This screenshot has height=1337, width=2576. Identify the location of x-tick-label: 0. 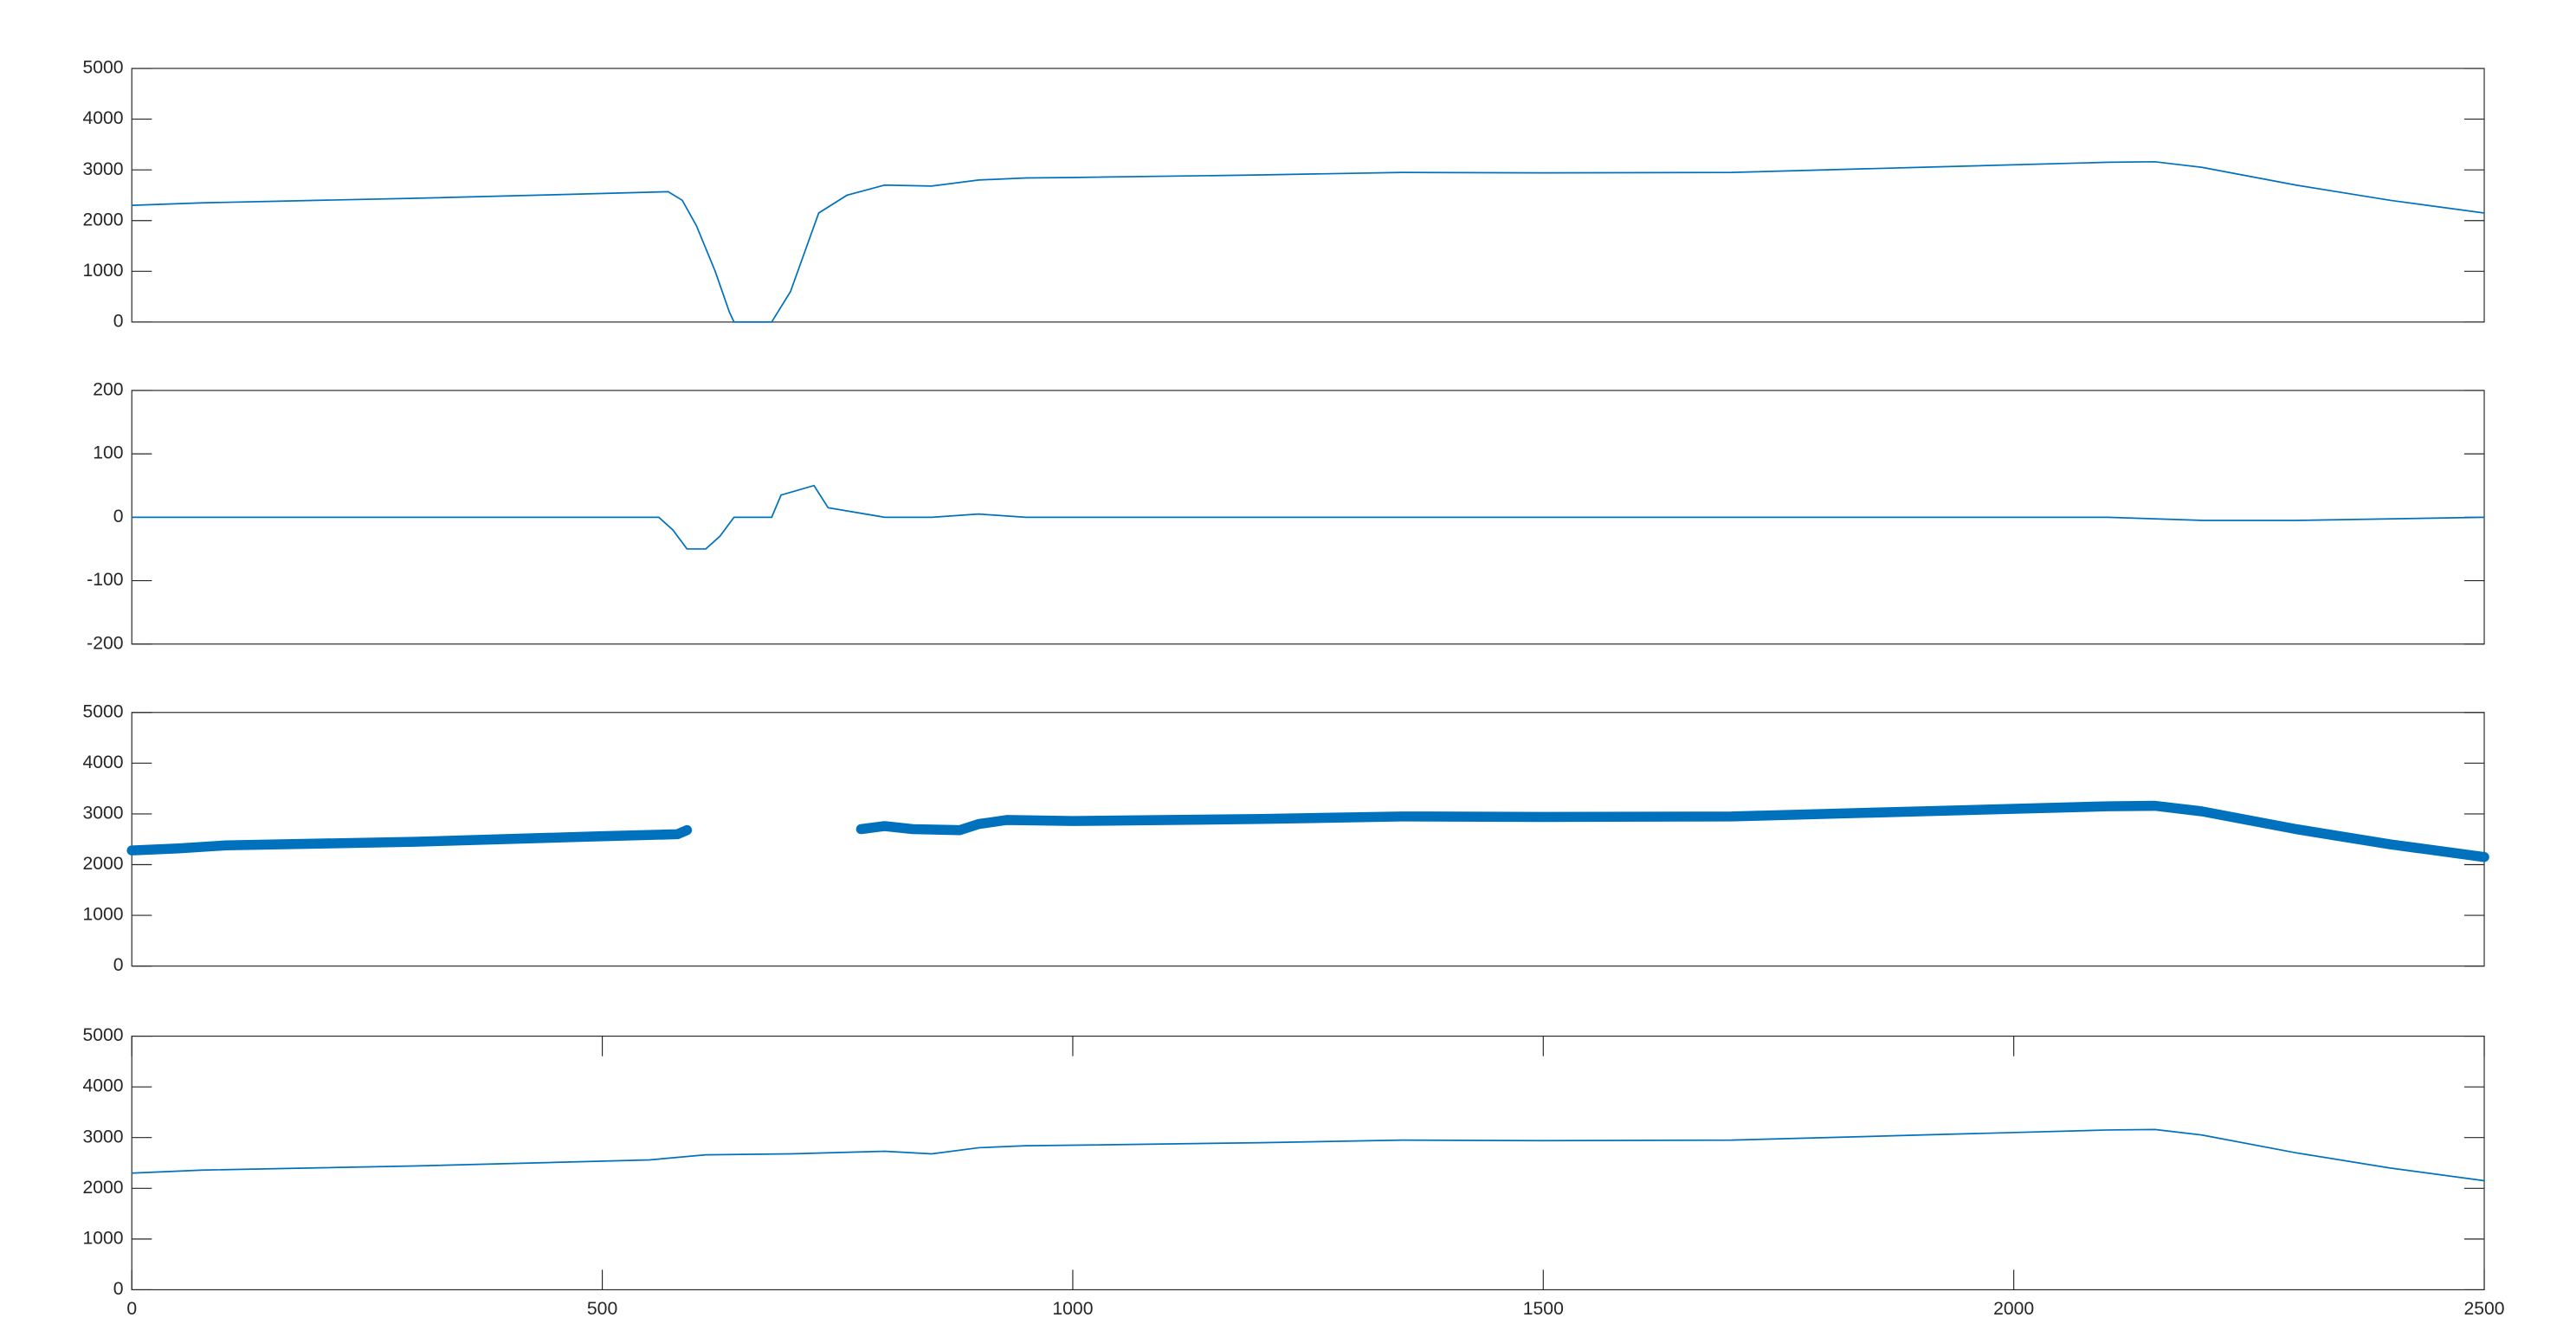
(132, 1309).